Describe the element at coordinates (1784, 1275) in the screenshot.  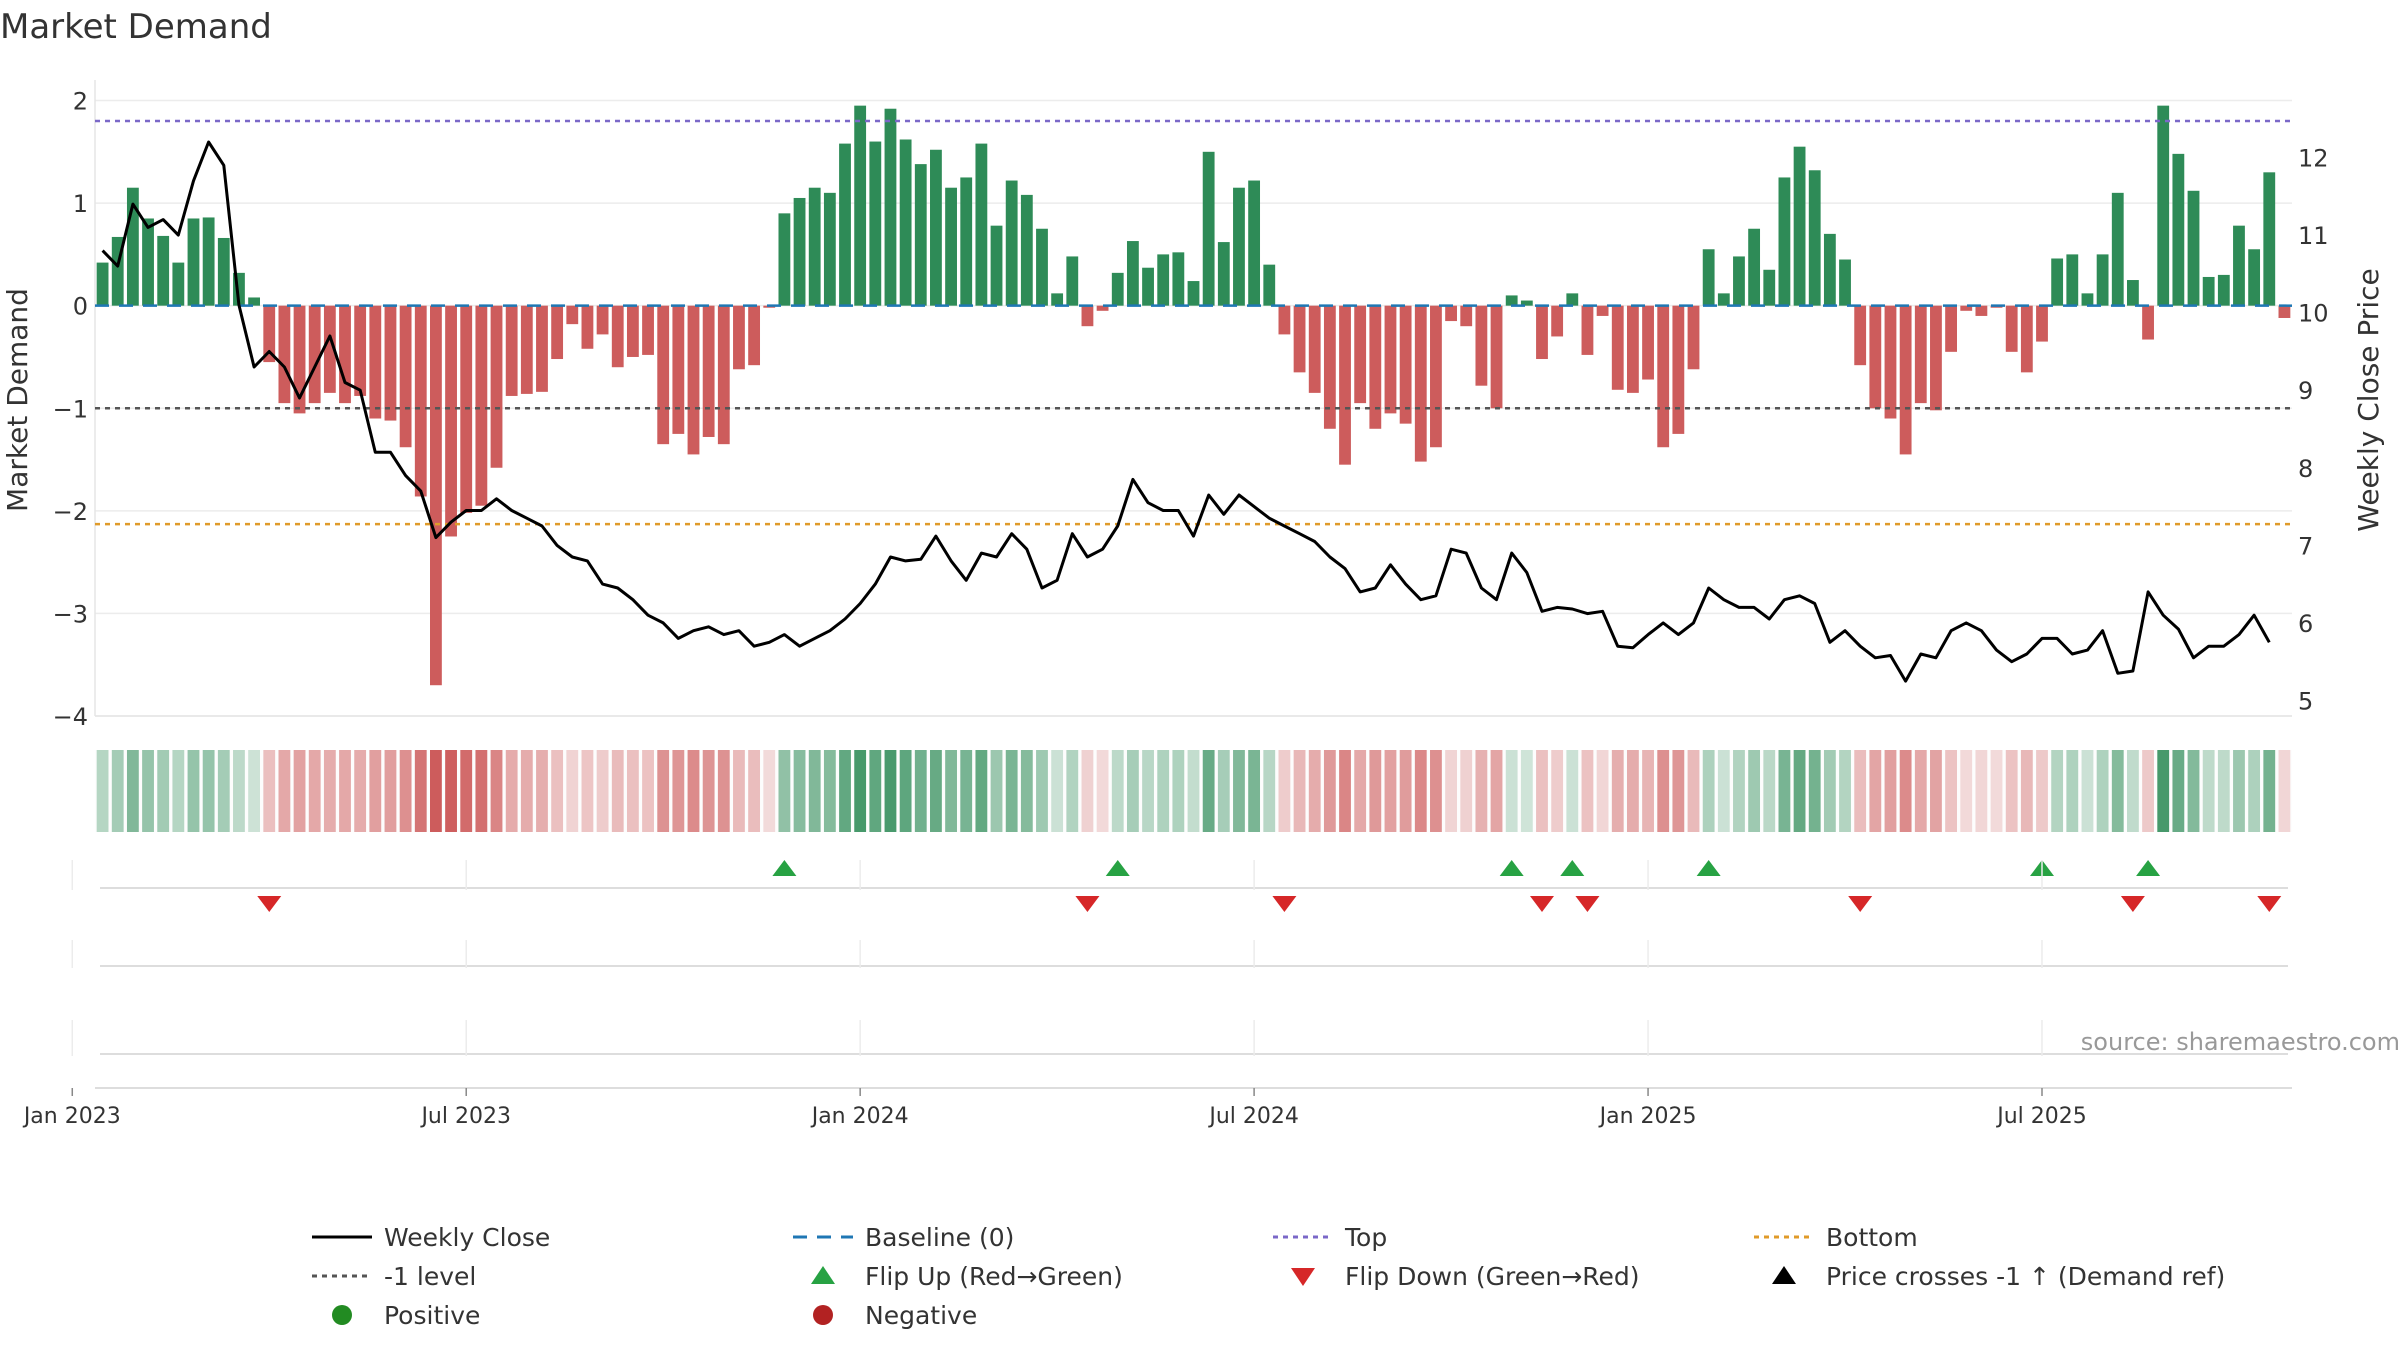
I see `legend-triangle-up-icon` at that location.